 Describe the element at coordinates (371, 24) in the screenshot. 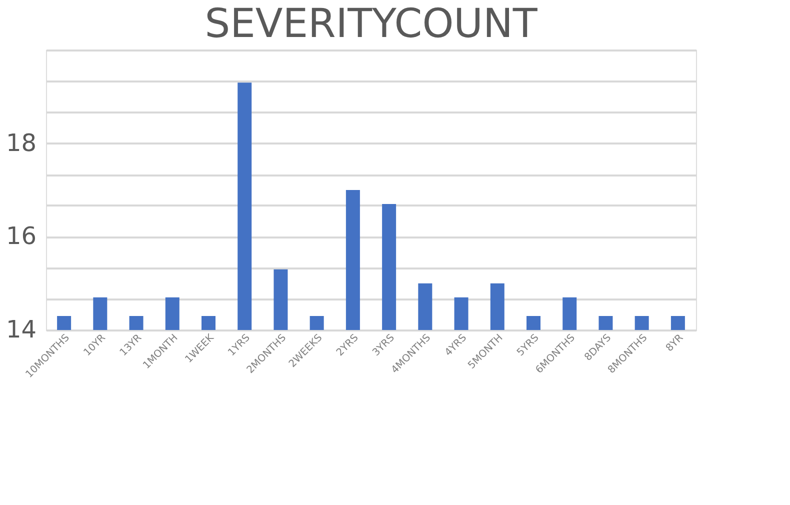

I see `chart-title: SEVERITYCOUNT` at that location.